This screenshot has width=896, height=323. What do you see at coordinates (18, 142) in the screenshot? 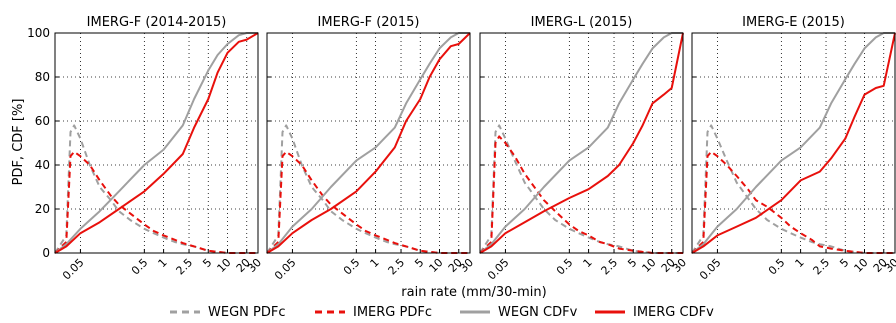
I see `y-axis-label: PDF, CDF [%]` at bounding box center [18, 142].